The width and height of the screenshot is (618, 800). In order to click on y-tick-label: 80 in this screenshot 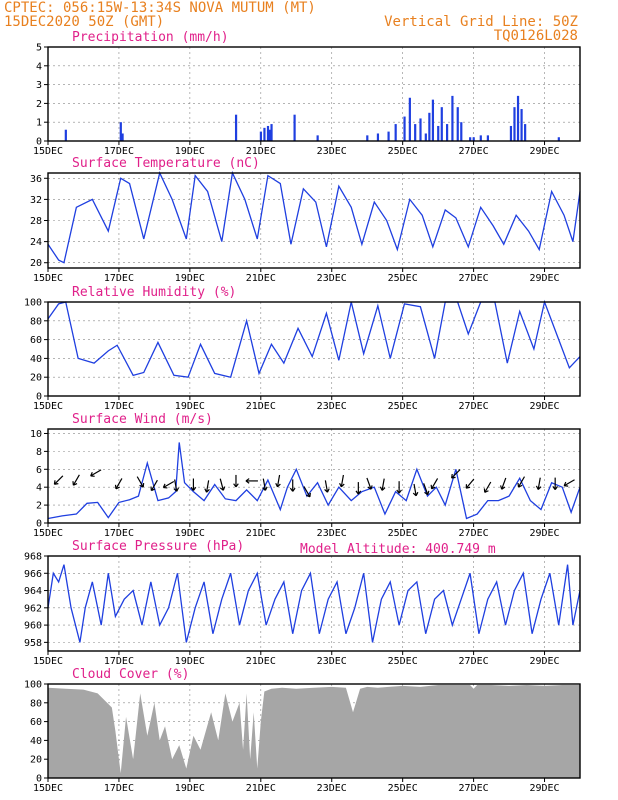, I will do `click(36, 703)`.